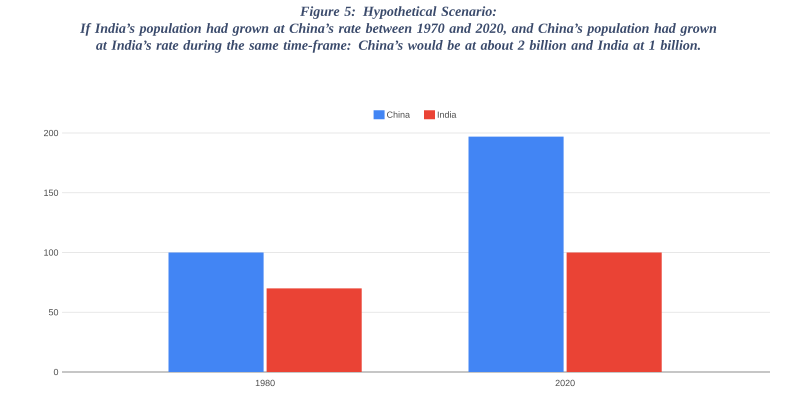 The height and width of the screenshot is (405, 797). Describe the element at coordinates (56, 372) in the screenshot. I see `y-tick-label: 0` at that location.